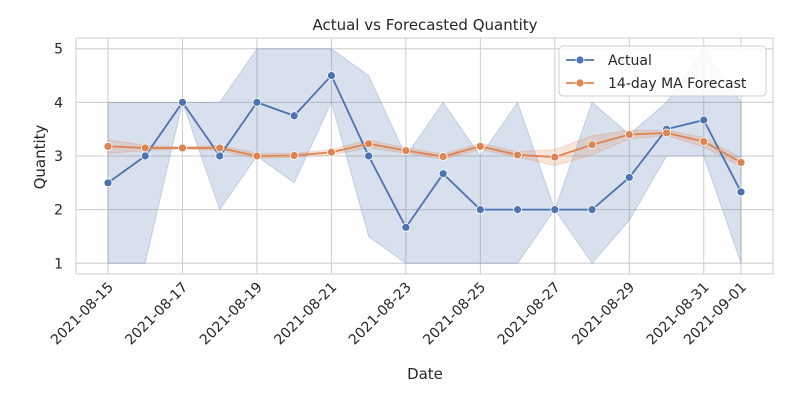  Describe the element at coordinates (677, 84) in the screenshot. I see `legend-entry: 14-day MA Forecast` at that location.